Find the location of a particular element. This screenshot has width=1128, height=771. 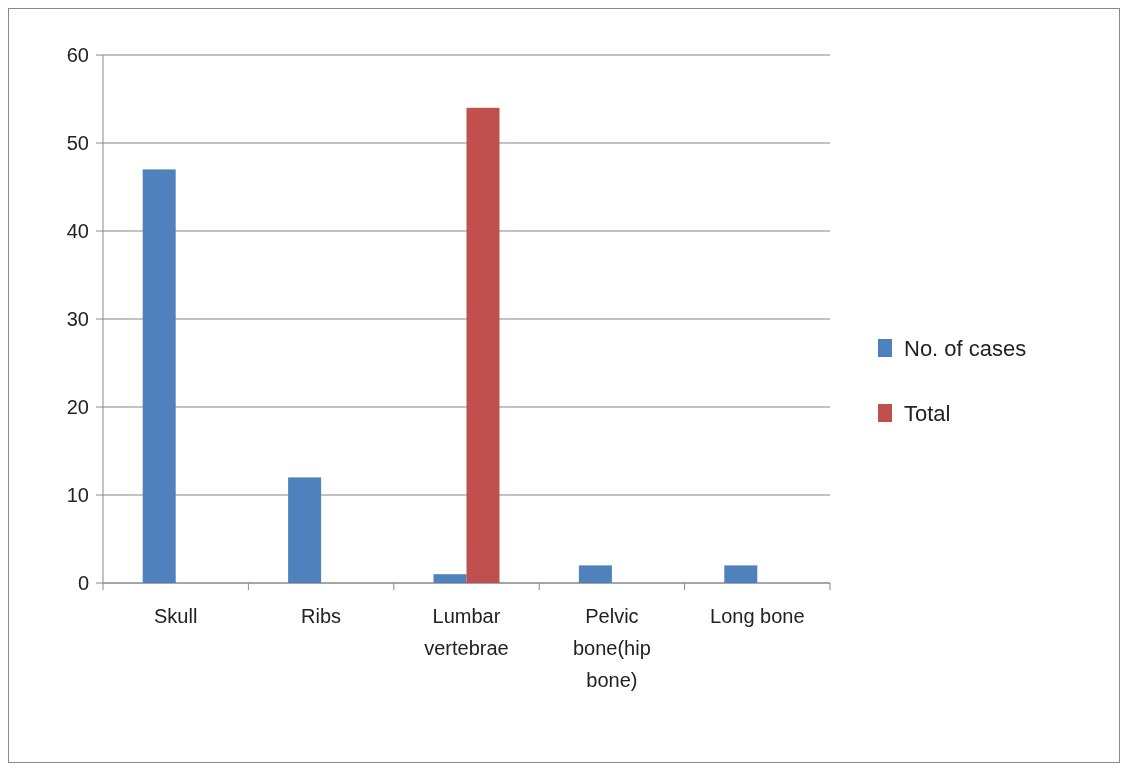

y-tick-label: 10 is located at coordinates (77, 495).